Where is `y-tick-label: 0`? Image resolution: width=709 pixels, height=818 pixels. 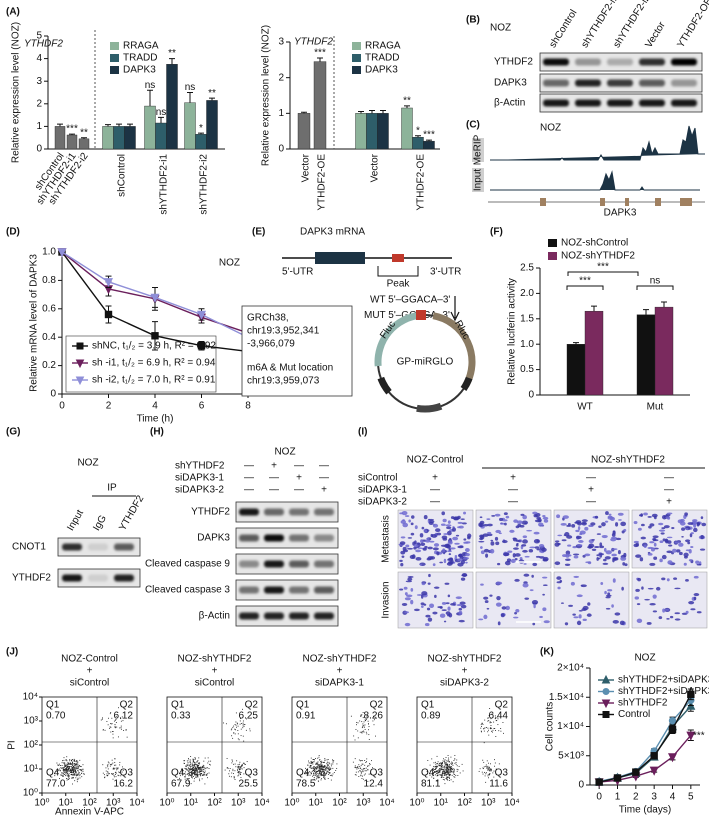
y-tick-label: 0 is located at coordinates (581, 785).